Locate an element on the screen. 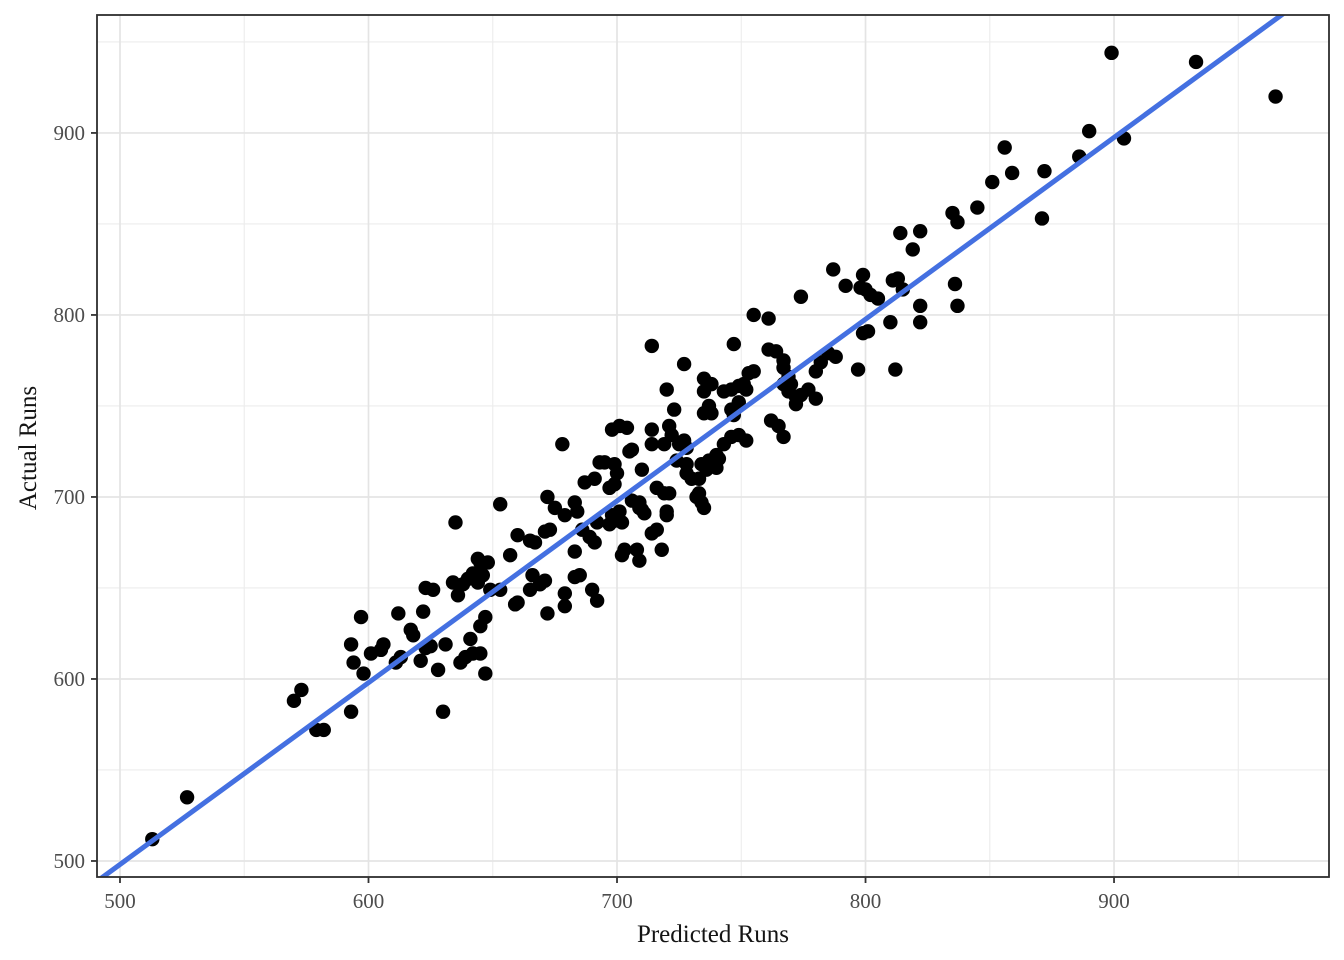  y-tick-label: 900 is located at coordinates (70, 133).